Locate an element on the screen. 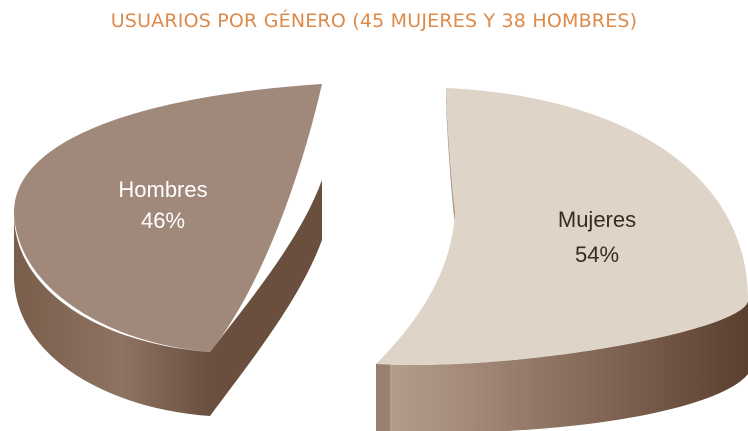 This screenshot has width=748, height=431. slice-hombres-side is located at coordinates (112, 315).